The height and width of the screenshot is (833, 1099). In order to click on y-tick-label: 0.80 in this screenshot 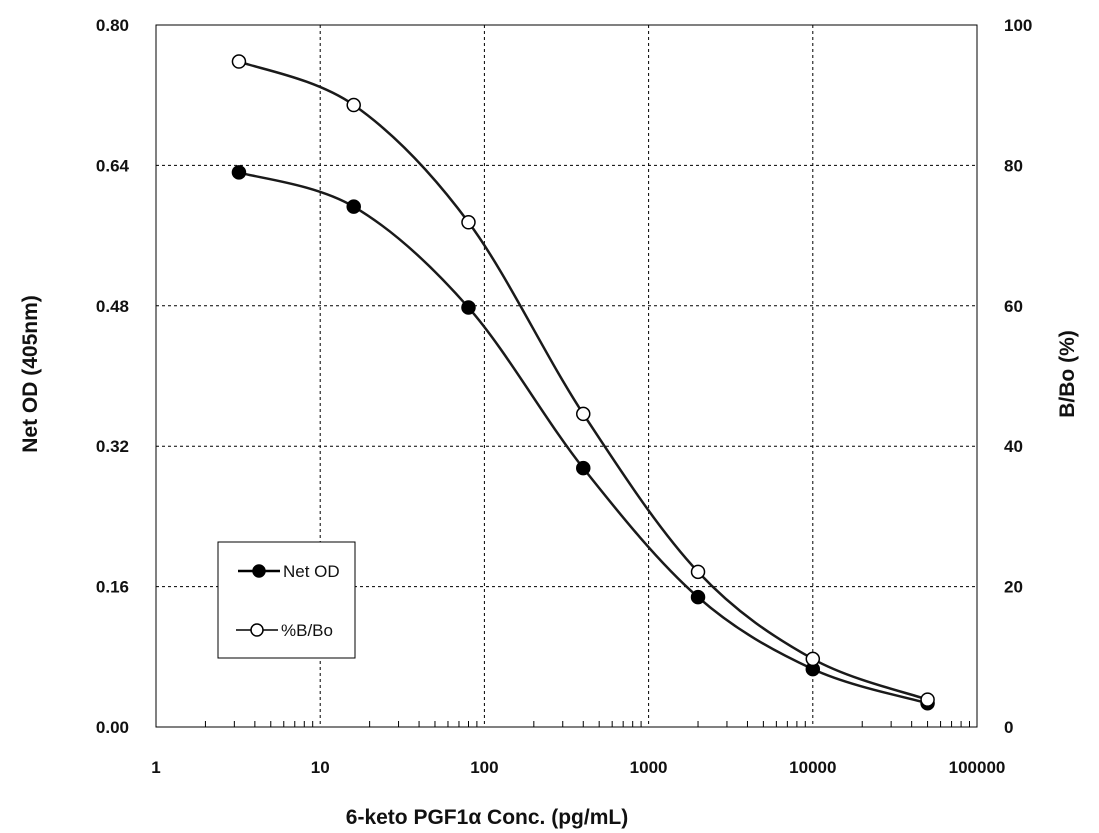, I will do `click(112, 25)`.